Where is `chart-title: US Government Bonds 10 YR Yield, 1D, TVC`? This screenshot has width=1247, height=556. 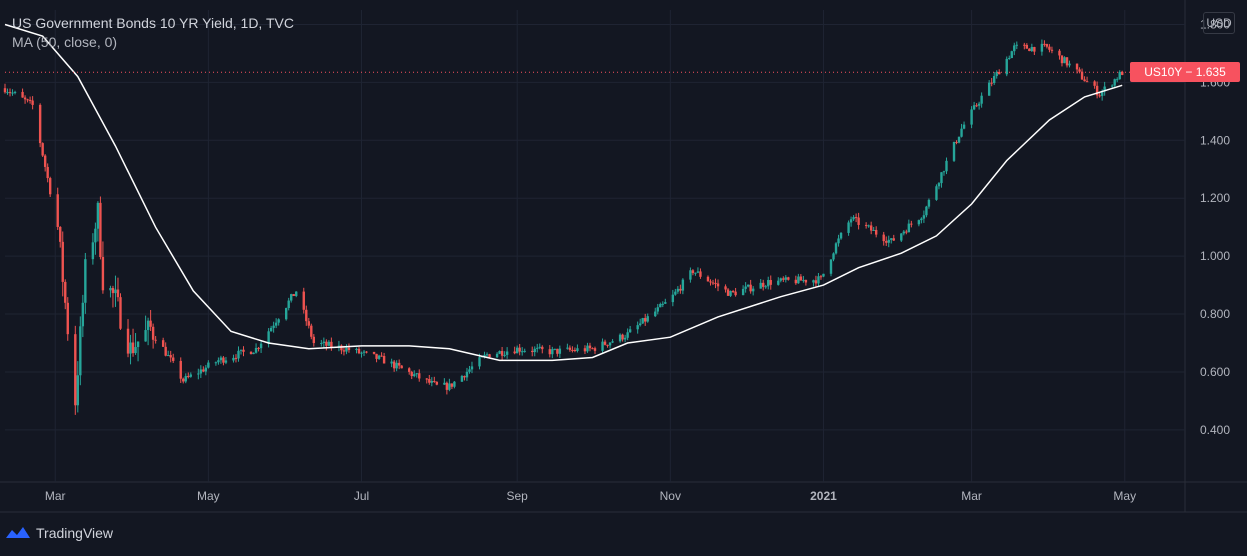 chart-title: US Government Bonds 10 YR Yield, 1D, TVC is located at coordinates (153, 23).